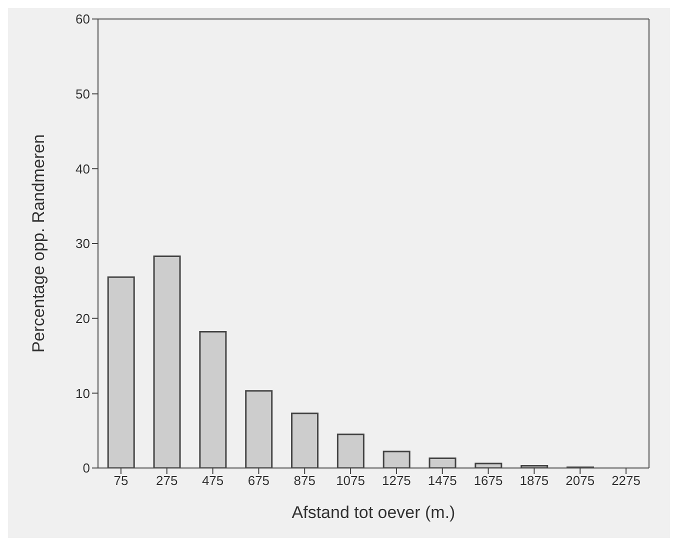 Image resolution: width=678 pixels, height=546 pixels. Describe the element at coordinates (121, 480) in the screenshot. I see `x-tick-label: 75` at that location.